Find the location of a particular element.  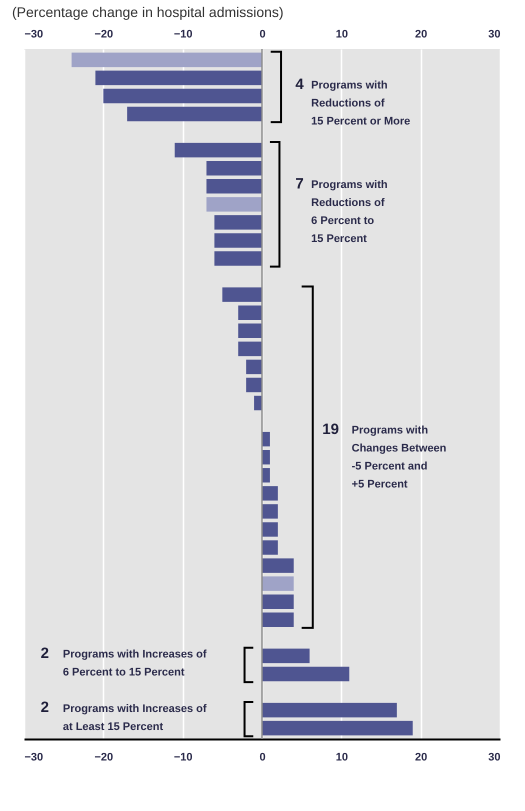

x-tick-label: 20 is located at coordinates (421, 34).